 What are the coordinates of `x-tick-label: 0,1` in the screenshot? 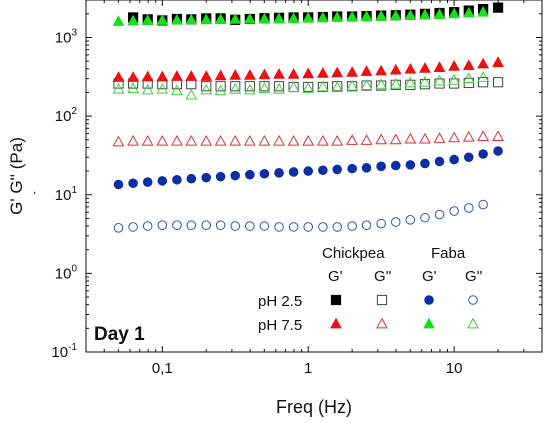 It's located at (162, 368).